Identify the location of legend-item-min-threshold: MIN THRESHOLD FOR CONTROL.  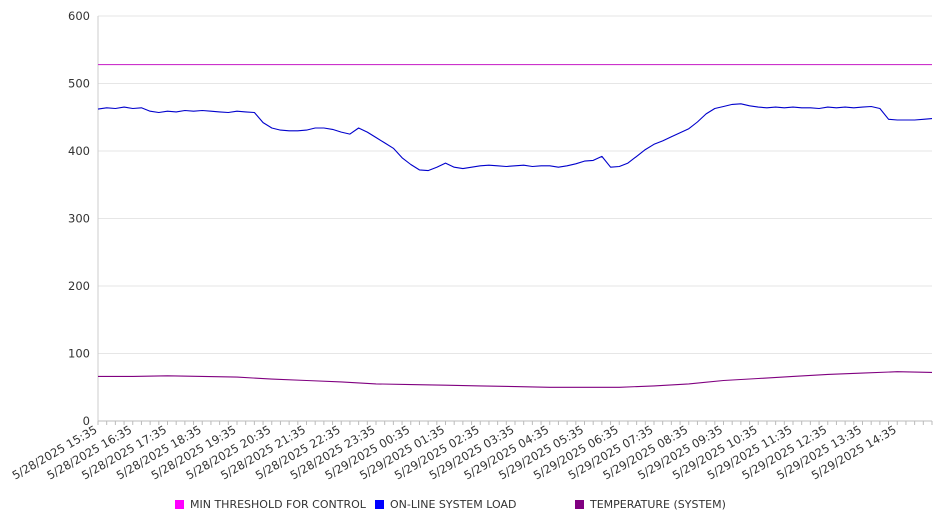
(270, 504).